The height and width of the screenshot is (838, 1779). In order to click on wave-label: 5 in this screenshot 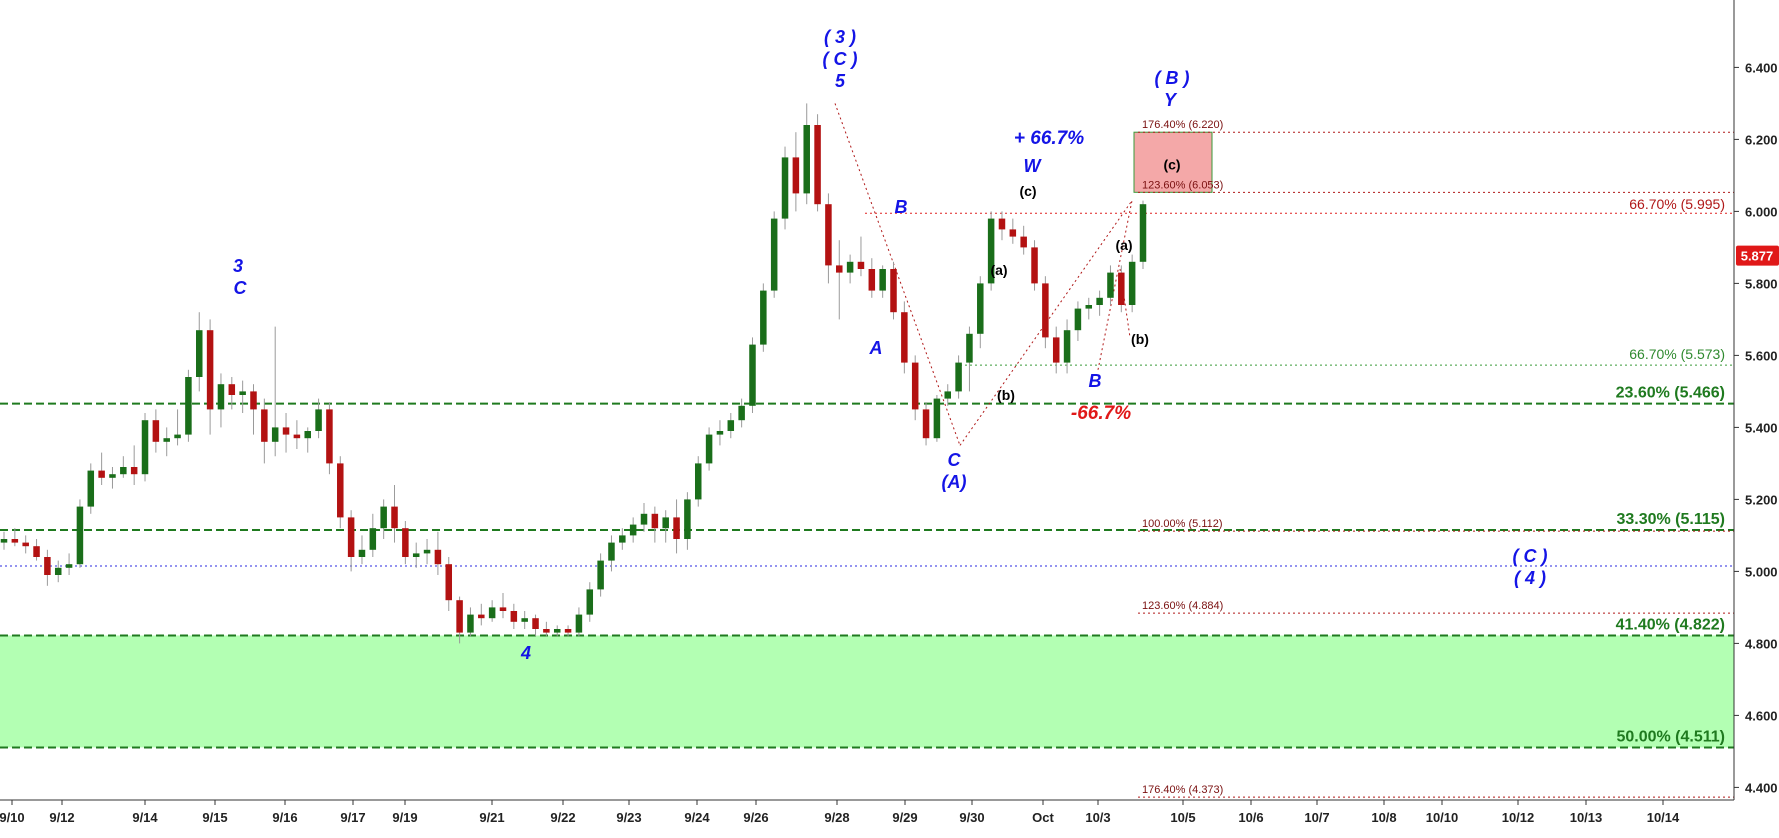, I will do `click(840, 81)`.